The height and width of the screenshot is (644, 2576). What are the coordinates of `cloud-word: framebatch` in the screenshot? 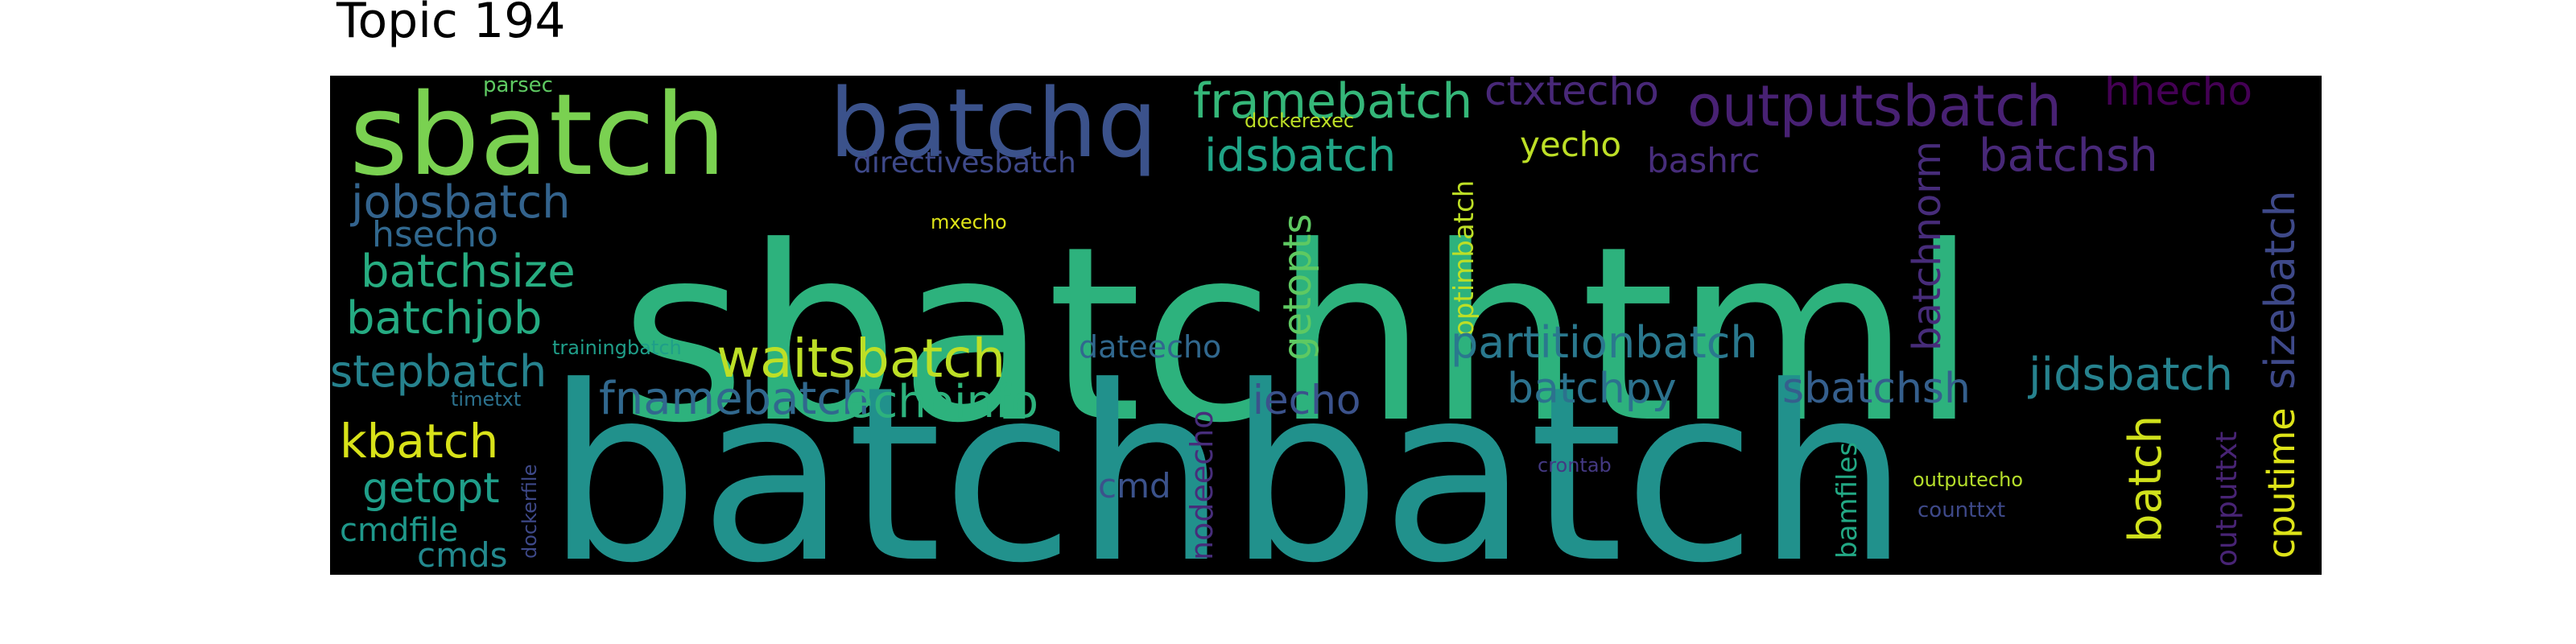 It's located at (1332, 103).